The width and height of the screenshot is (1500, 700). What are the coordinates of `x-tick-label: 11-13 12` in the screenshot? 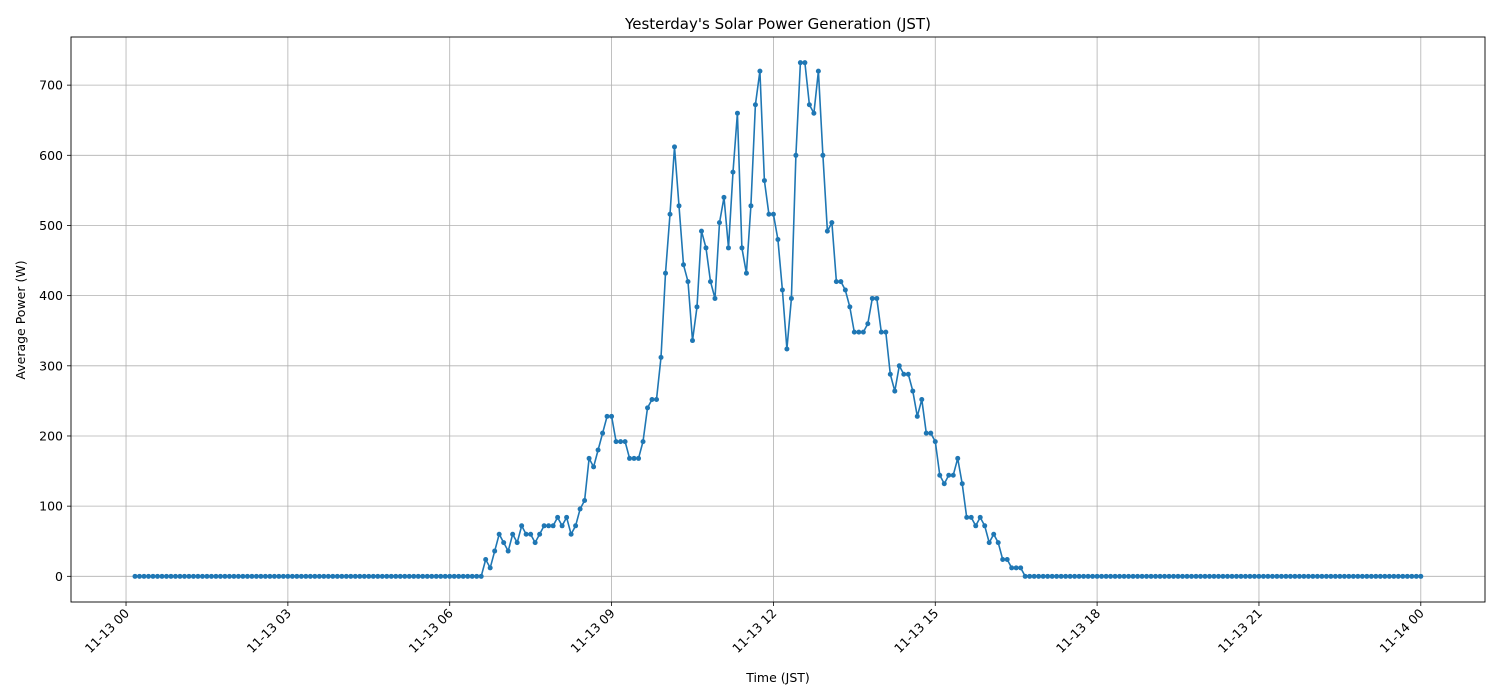 It's located at (754, 631).